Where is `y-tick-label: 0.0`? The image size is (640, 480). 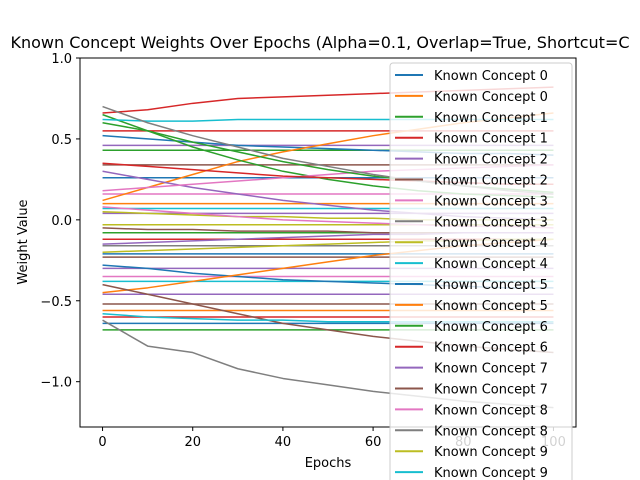 y-tick-label: 0.0 is located at coordinates (61, 221).